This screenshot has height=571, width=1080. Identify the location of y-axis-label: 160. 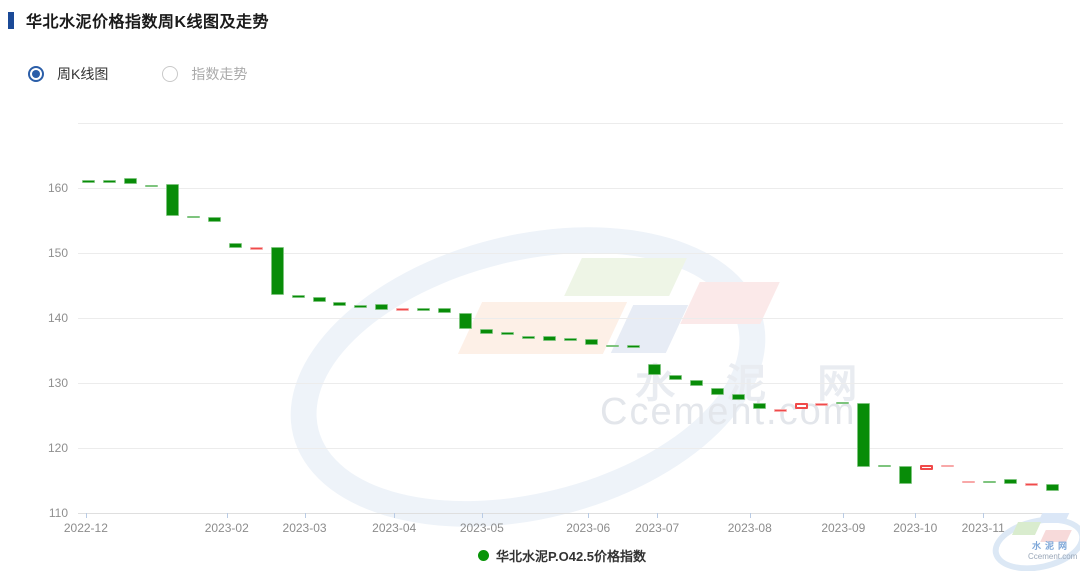
(57, 187).